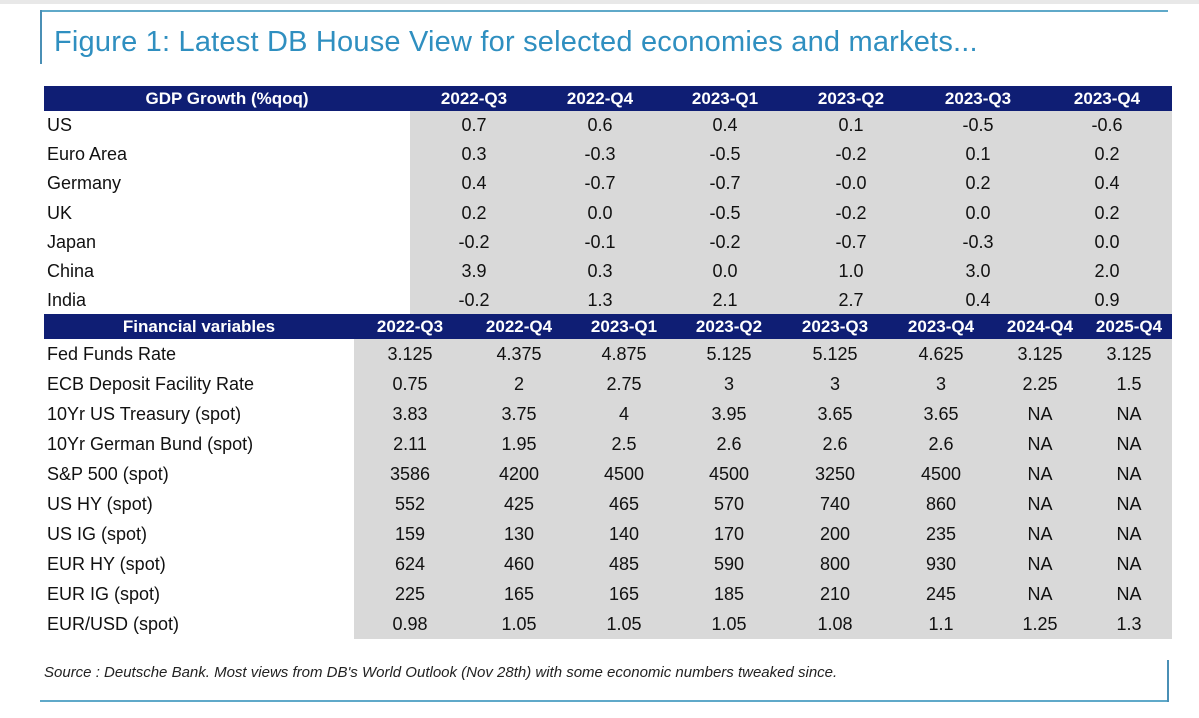 Image resolution: width=1199 pixels, height=718 pixels. I want to click on value-cell: 0.9, so click(1107, 301).